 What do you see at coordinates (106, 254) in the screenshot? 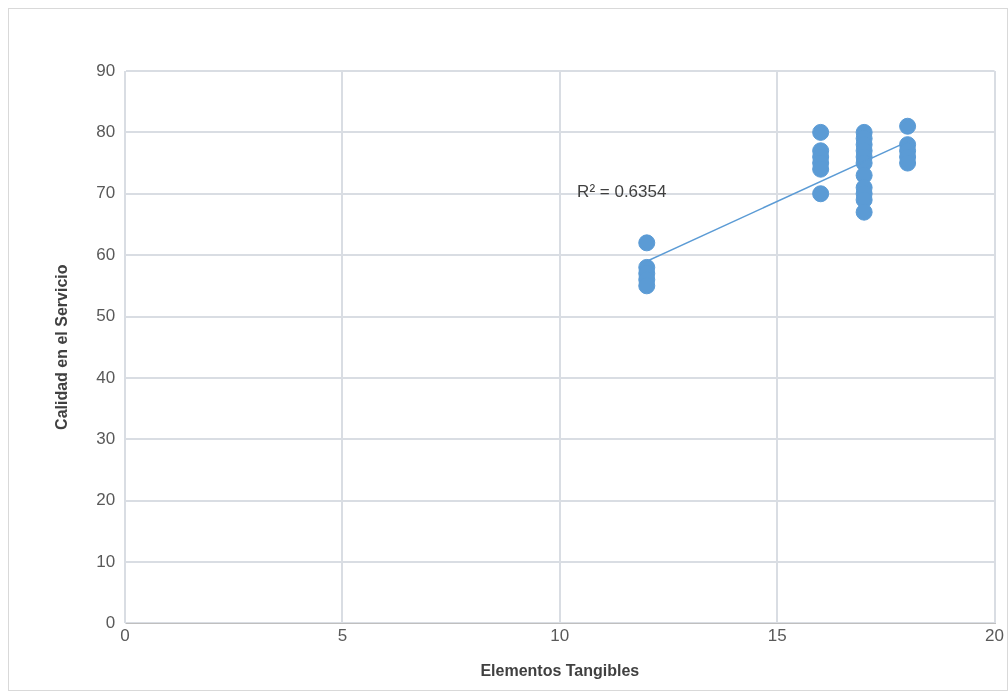
I see `y-tick-label: 60` at bounding box center [106, 254].